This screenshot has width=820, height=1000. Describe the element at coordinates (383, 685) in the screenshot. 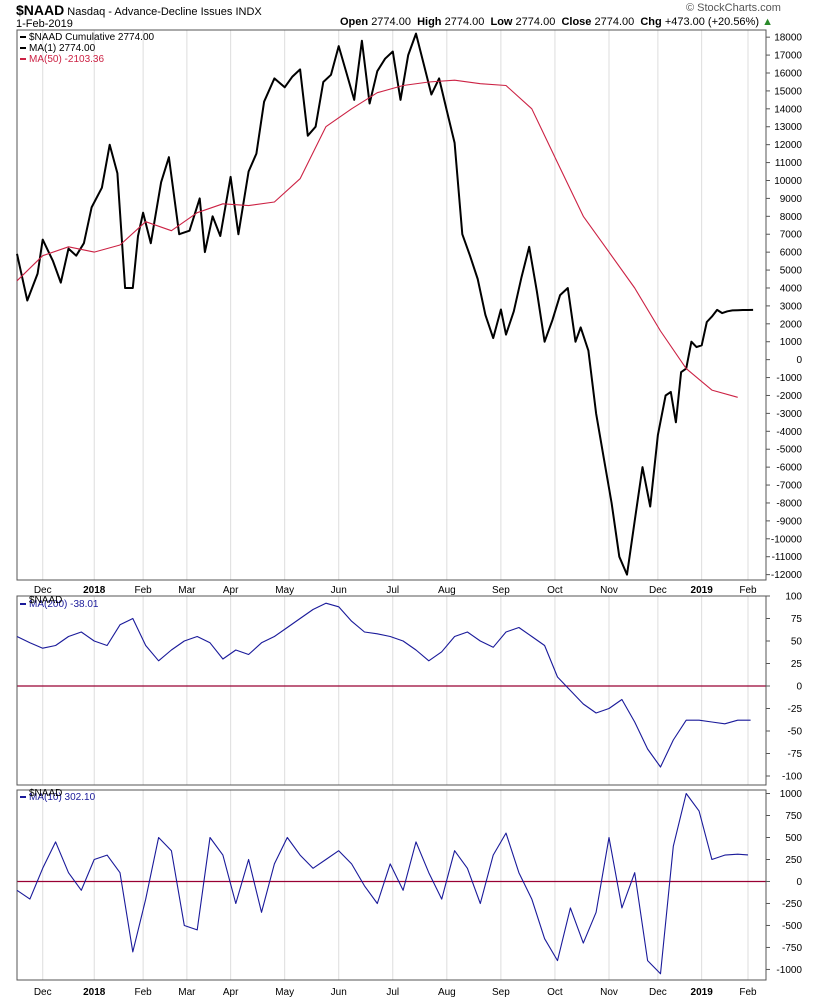

I see `series-line-ma-200-` at that location.